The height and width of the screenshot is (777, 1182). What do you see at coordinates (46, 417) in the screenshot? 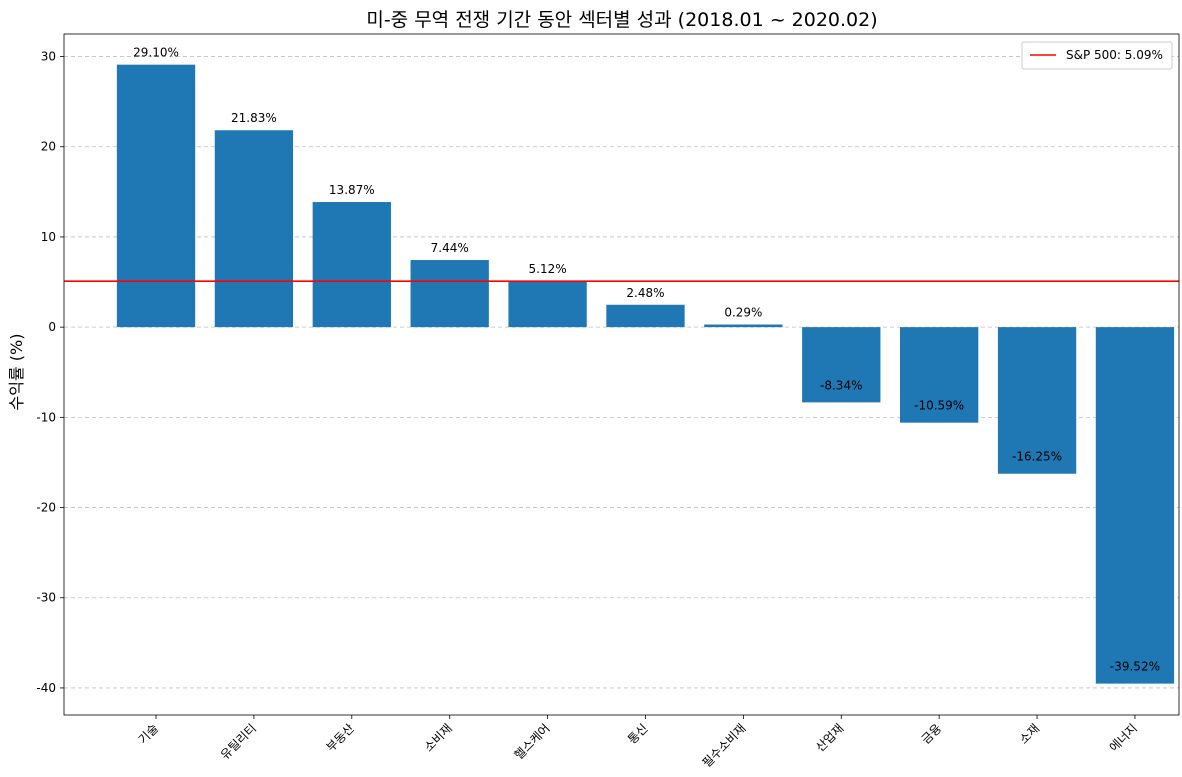
I see `y-tick-label: -10` at bounding box center [46, 417].